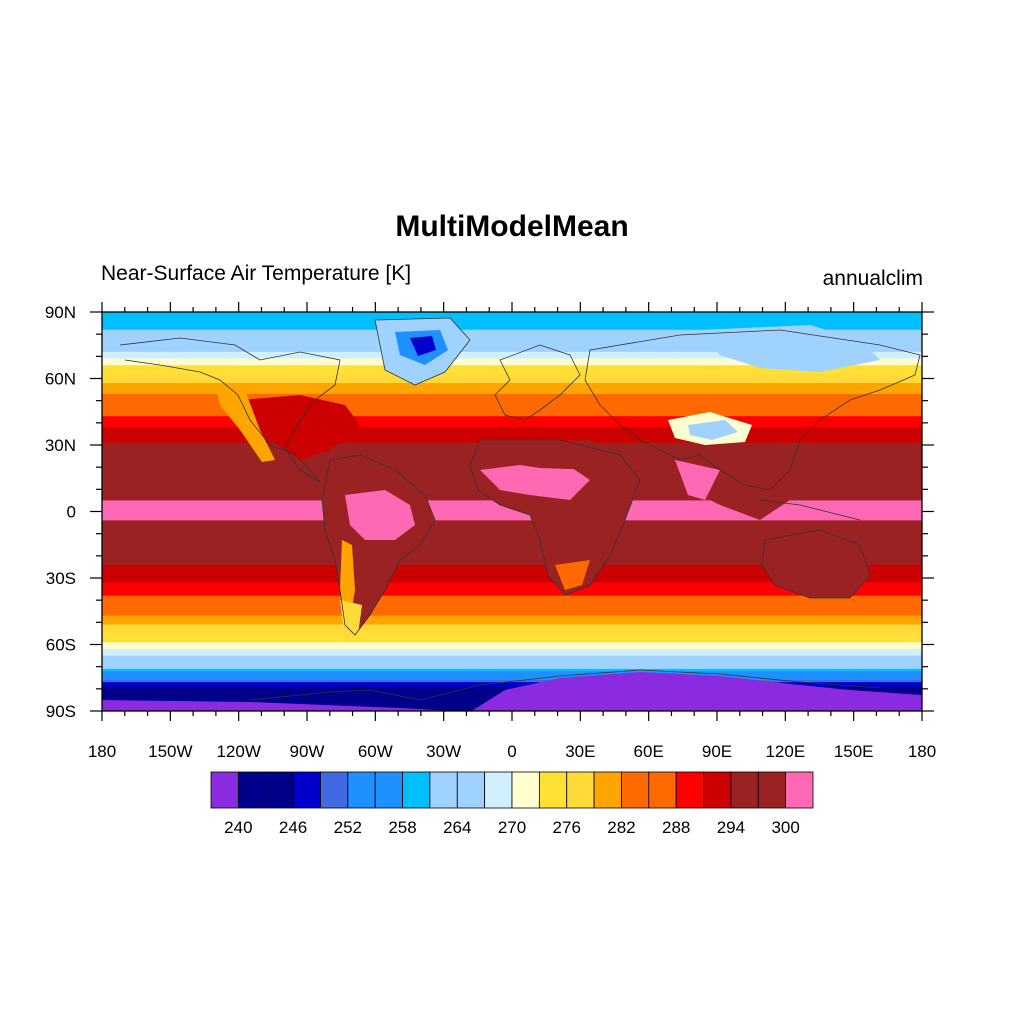 The image size is (1024, 1024). I want to click on colorbar-label: 240, so click(238, 827).